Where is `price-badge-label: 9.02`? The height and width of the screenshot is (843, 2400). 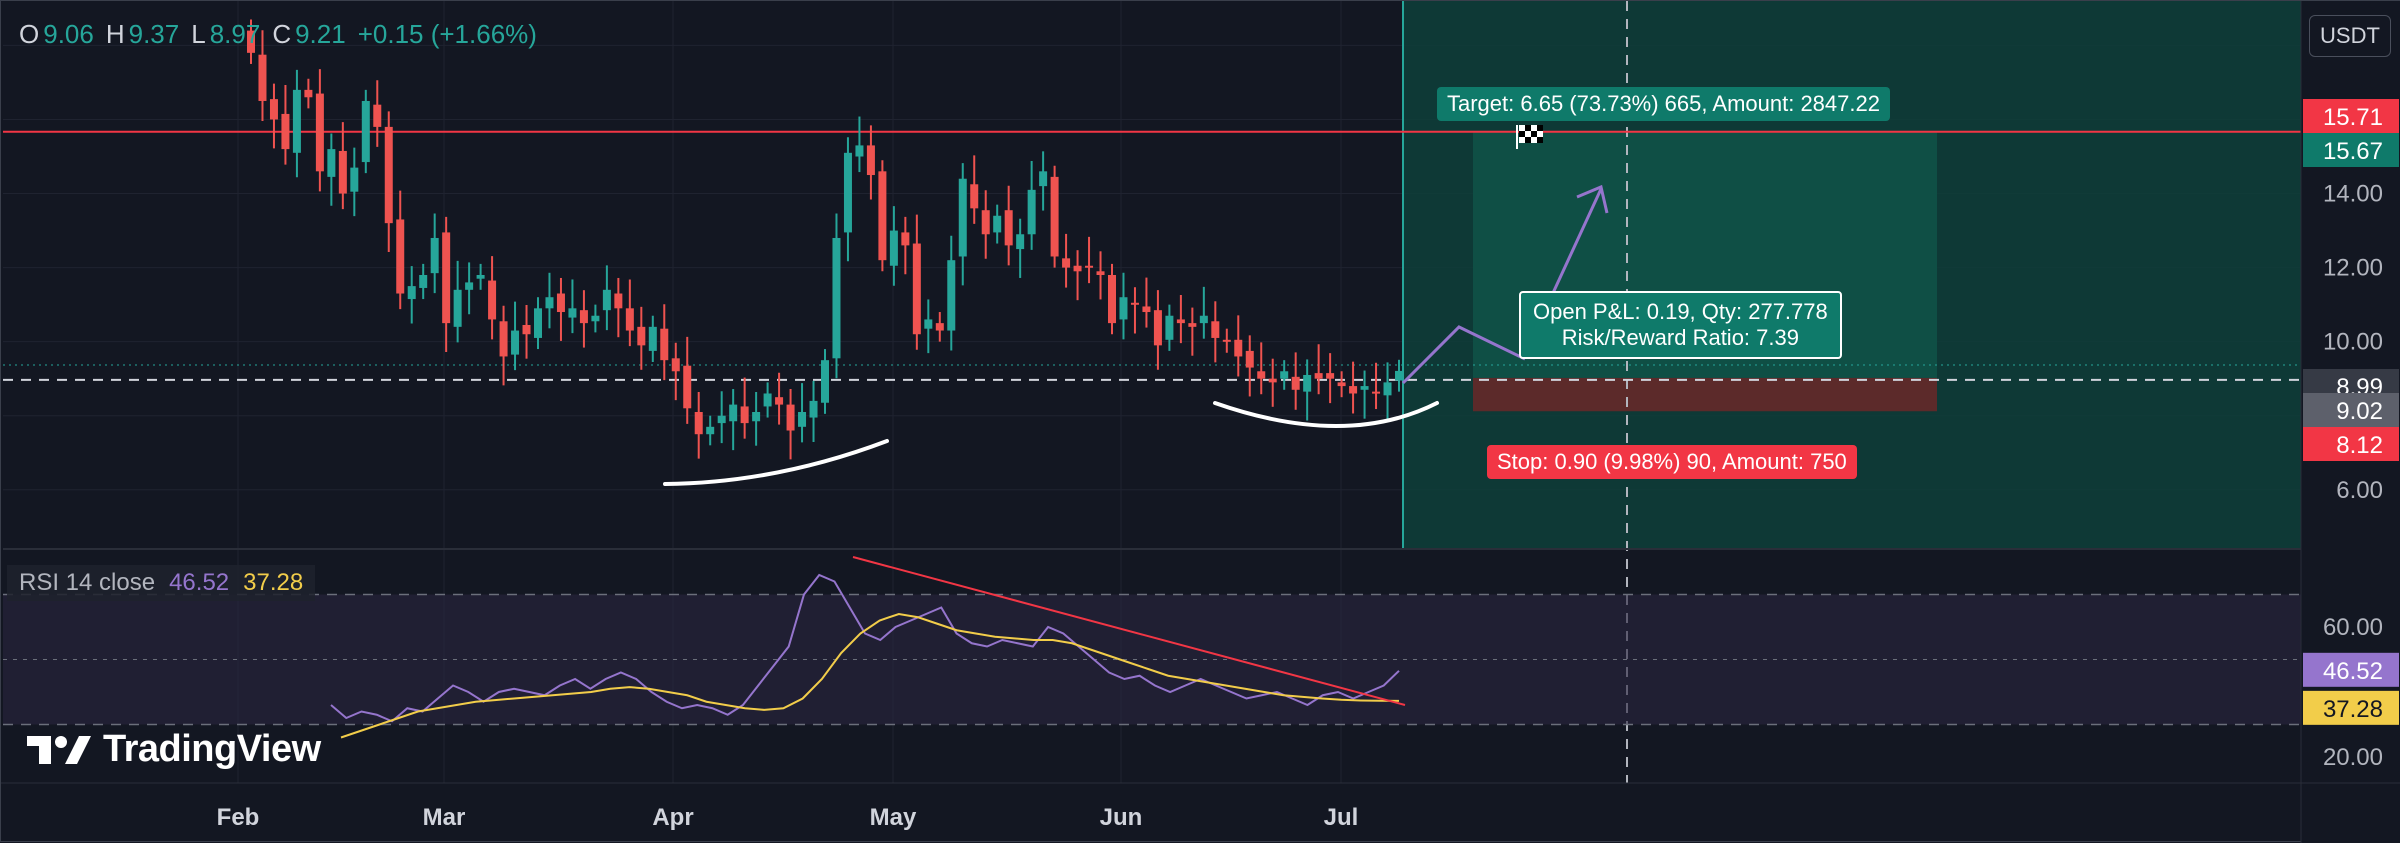
price-badge-label: 9.02 is located at coordinates (2359, 411).